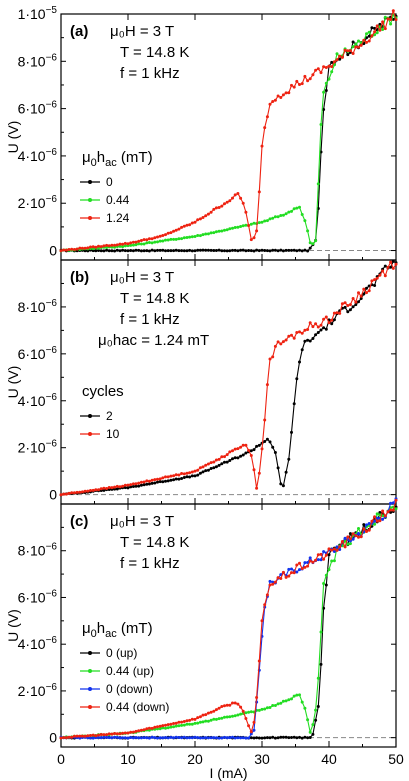 The width and height of the screenshot is (409, 781). What do you see at coordinates (53, 738) in the screenshot?
I see `y-tick-label: 0` at bounding box center [53, 738].